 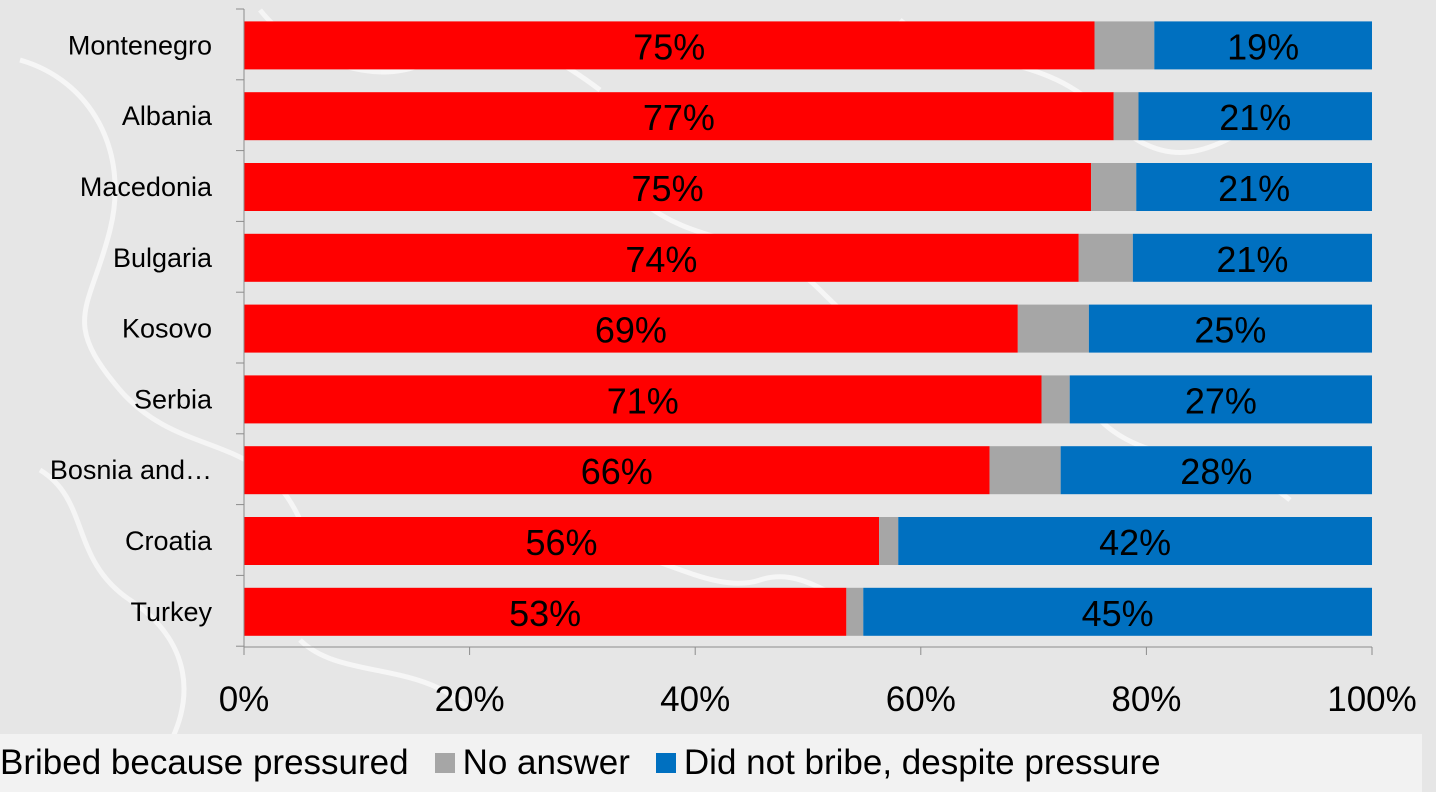 What do you see at coordinates (167, 329) in the screenshot?
I see `category-label-kosovo: Kosovo` at bounding box center [167, 329].